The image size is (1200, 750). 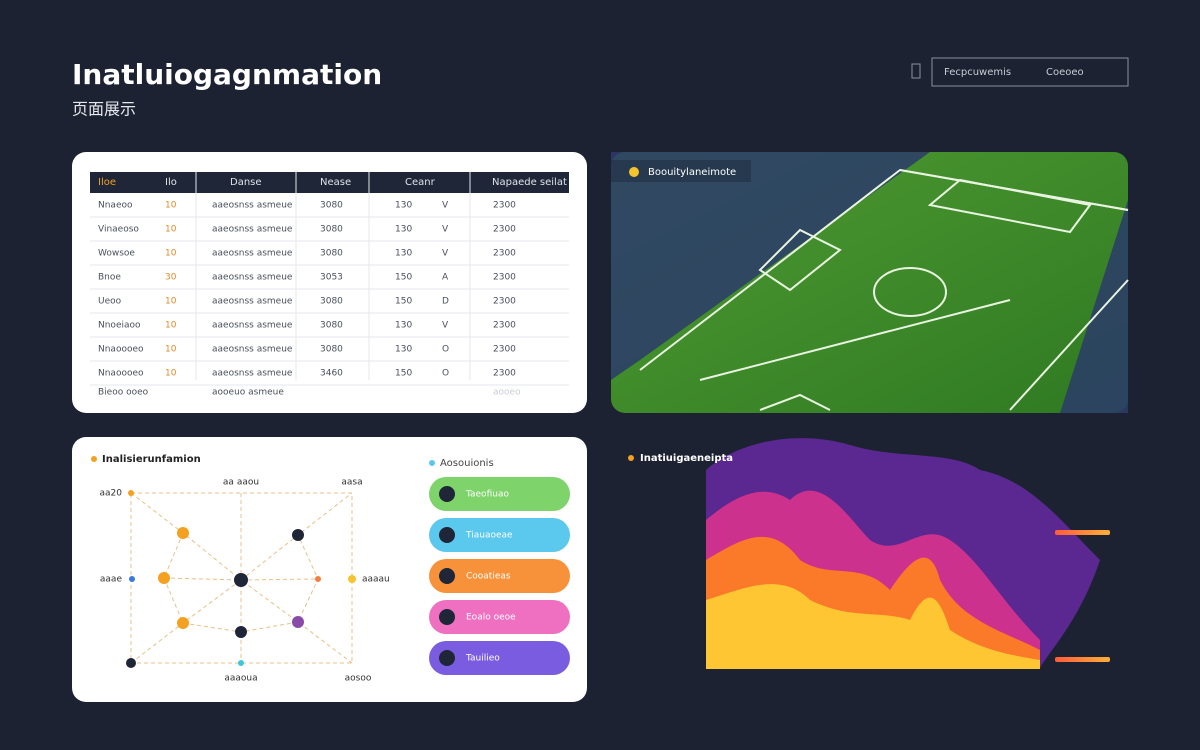 I want to click on table-header, so click(x=329, y=182).